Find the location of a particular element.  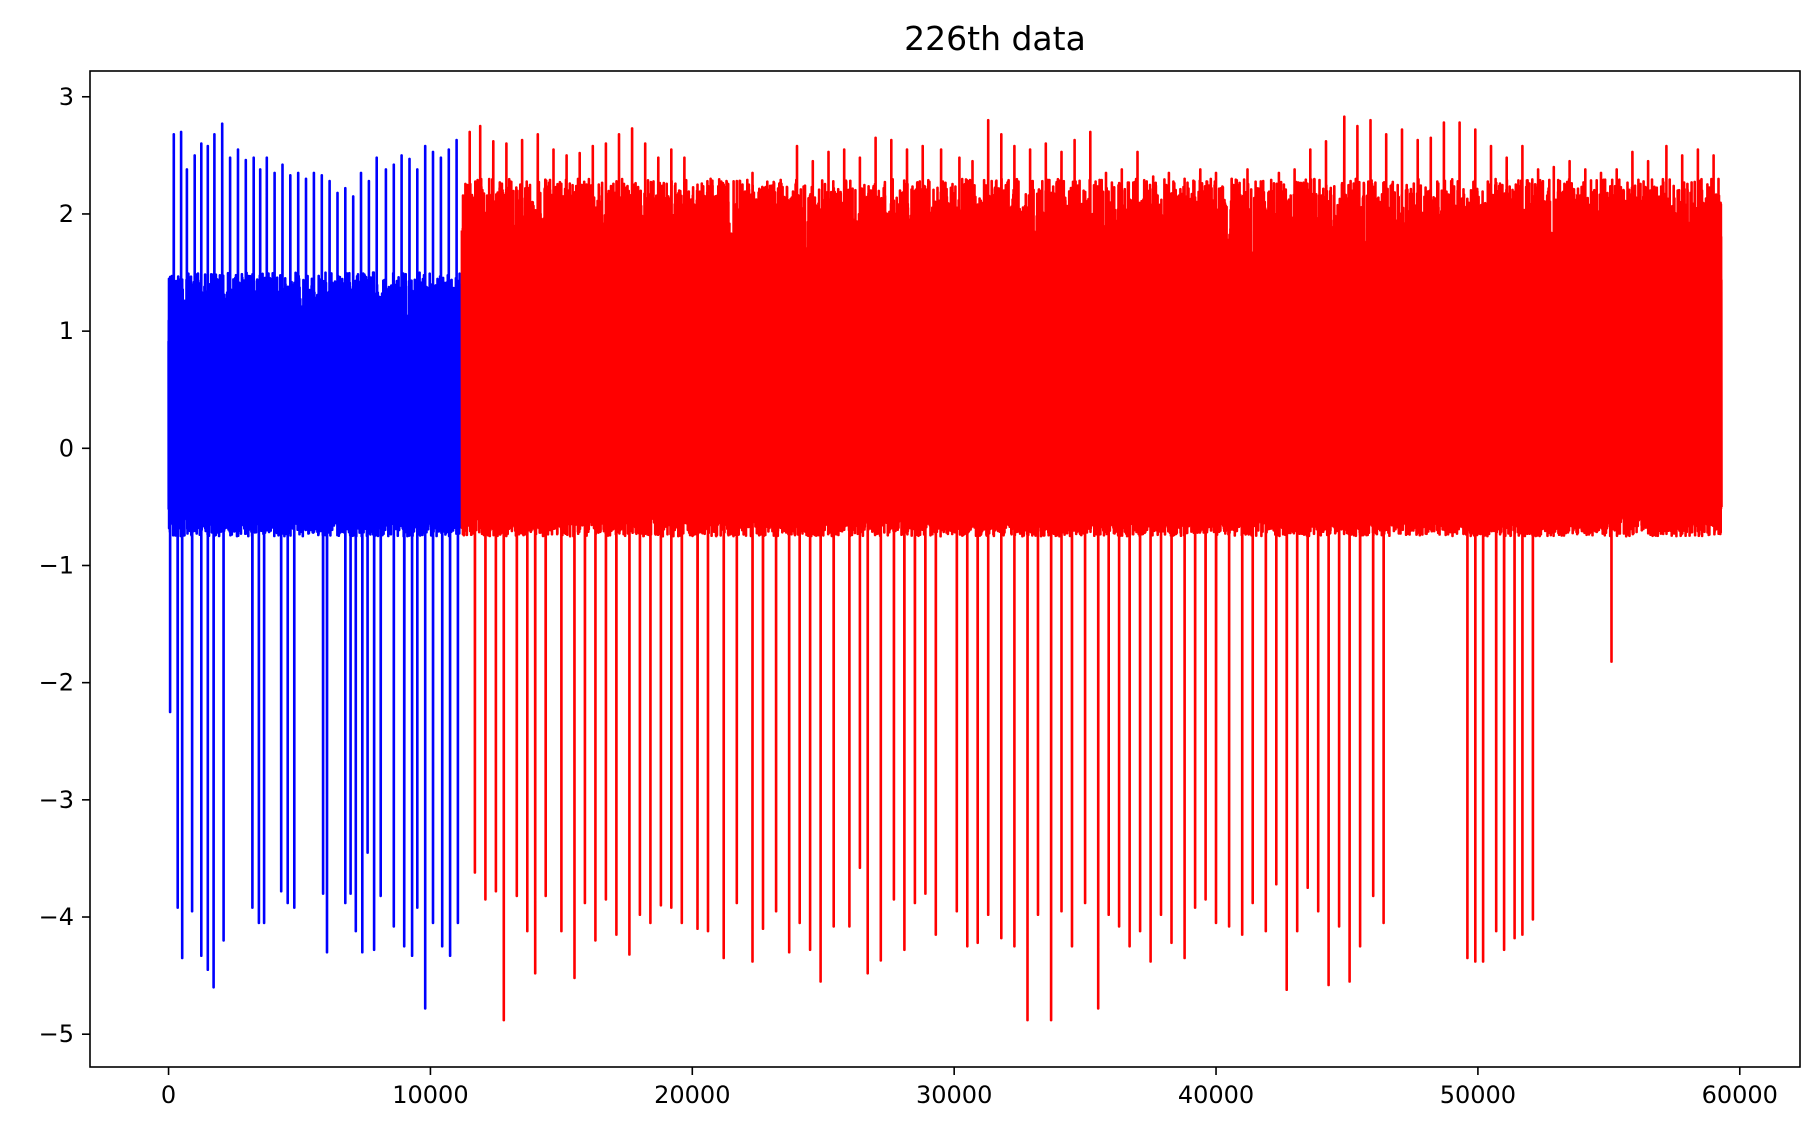

x-tick-label: 60000 is located at coordinates (1740, 1095).